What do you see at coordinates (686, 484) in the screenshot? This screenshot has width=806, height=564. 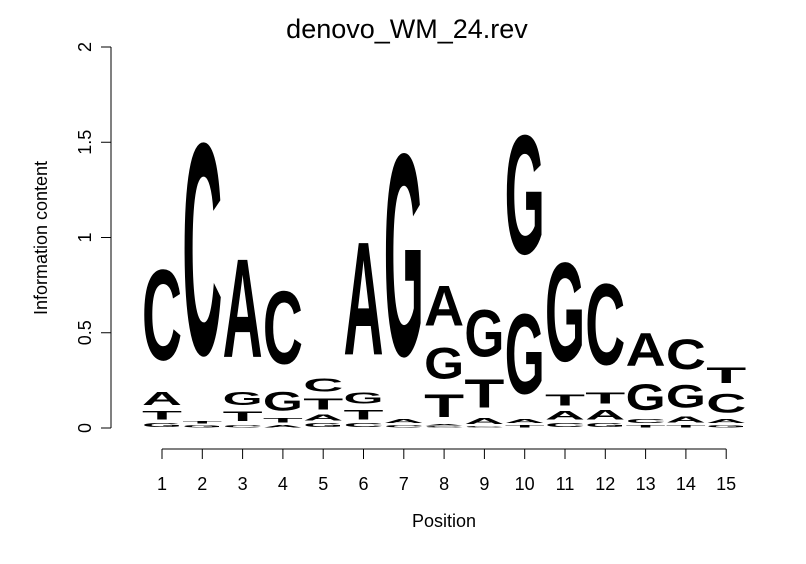 I see `x-tick-label: 14` at bounding box center [686, 484].